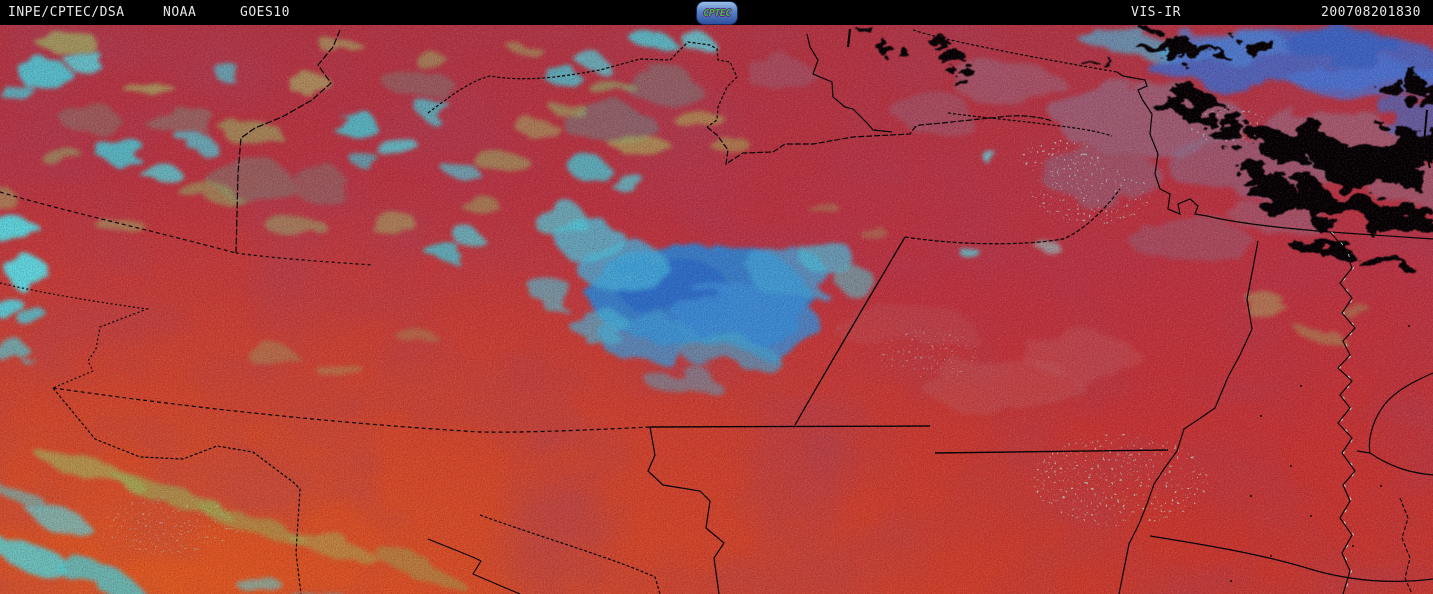 The height and width of the screenshot is (594, 1433). What do you see at coordinates (1156, 12) in the screenshot?
I see `product-label: VIS-IR` at bounding box center [1156, 12].